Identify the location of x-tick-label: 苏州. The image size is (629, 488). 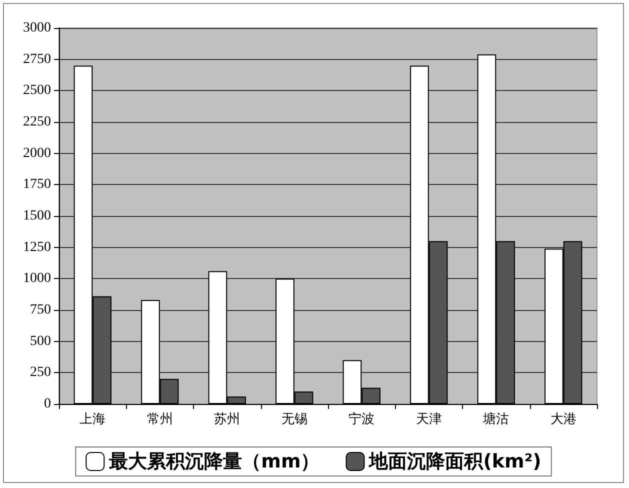
(227, 419).